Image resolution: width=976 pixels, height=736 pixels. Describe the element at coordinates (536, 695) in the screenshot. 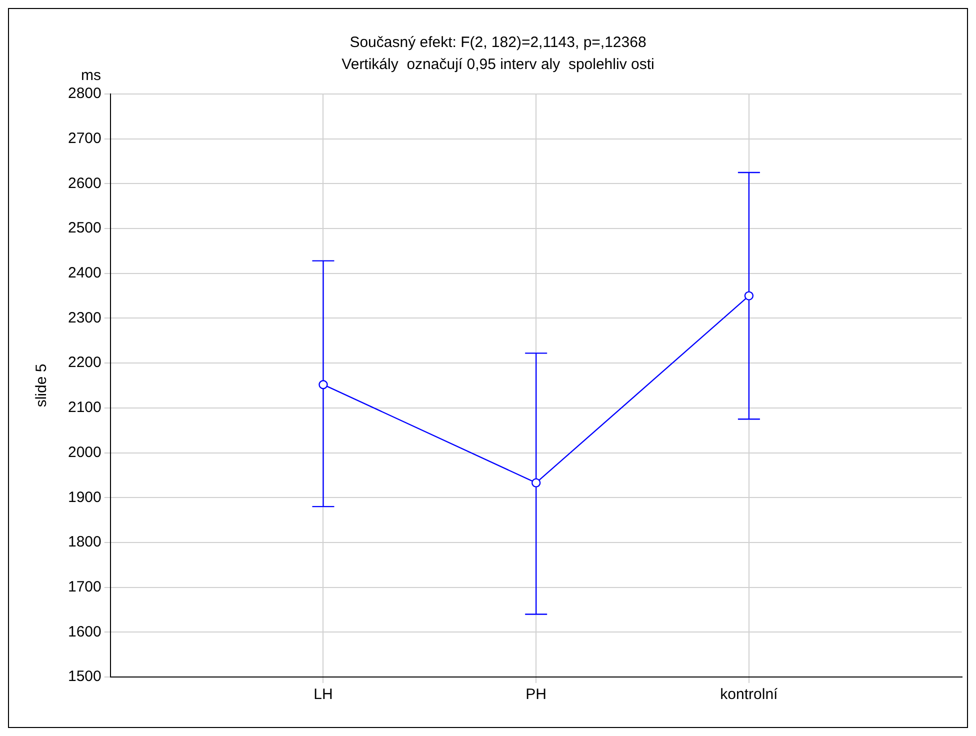

I see `x-tick-label: PH` at that location.